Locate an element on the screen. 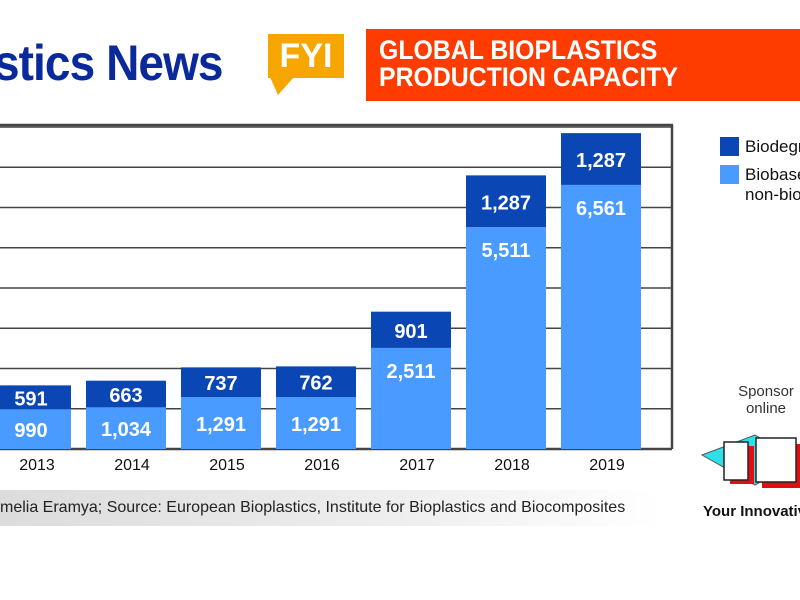  x-tick-label: 2014 is located at coordinates (132, 465).